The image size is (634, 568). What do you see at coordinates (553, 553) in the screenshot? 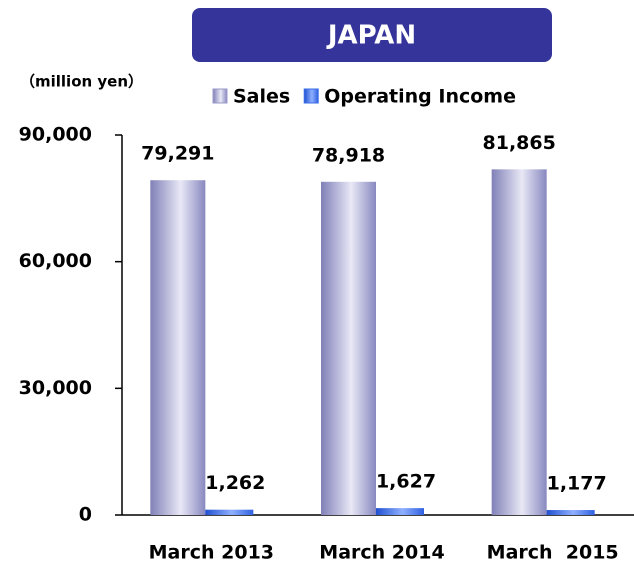
I see `x-tick-label: March 2015` at bounding box center [553, 553].